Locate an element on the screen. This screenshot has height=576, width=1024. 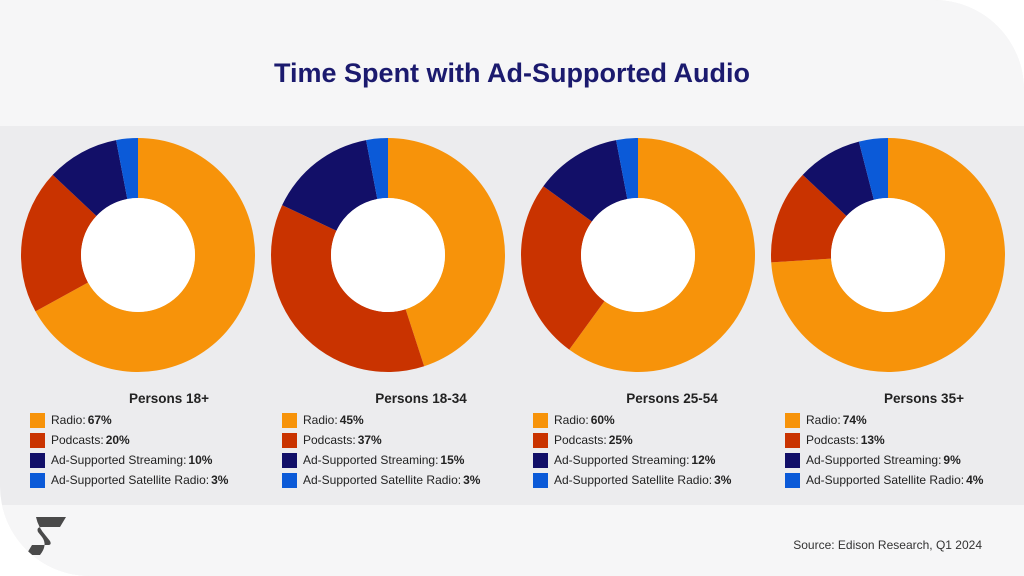
legend-item: Ad-Supported Streaming: 9% is located at coordinates (884, 460).